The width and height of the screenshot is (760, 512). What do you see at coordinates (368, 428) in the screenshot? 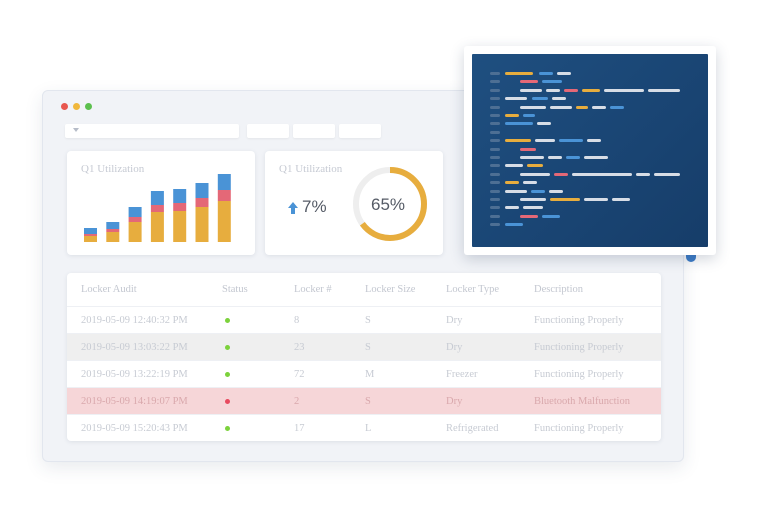
I see `cell-size: L` at bounding box center [368, 428].